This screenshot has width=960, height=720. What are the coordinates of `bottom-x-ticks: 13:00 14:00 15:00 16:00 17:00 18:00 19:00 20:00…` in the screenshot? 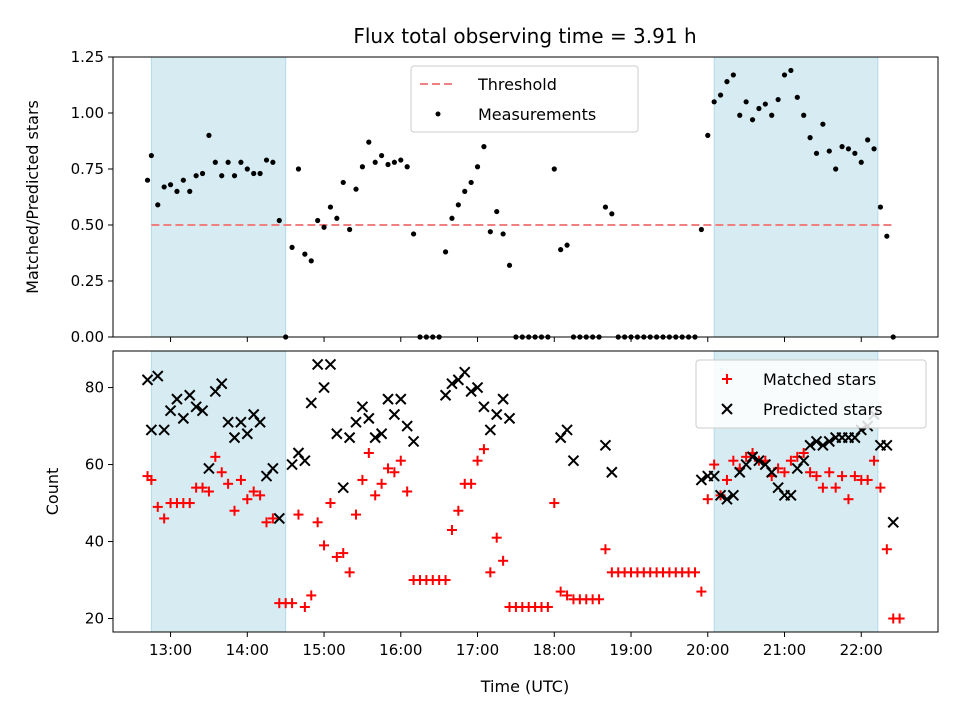 It's located at (516, 645).